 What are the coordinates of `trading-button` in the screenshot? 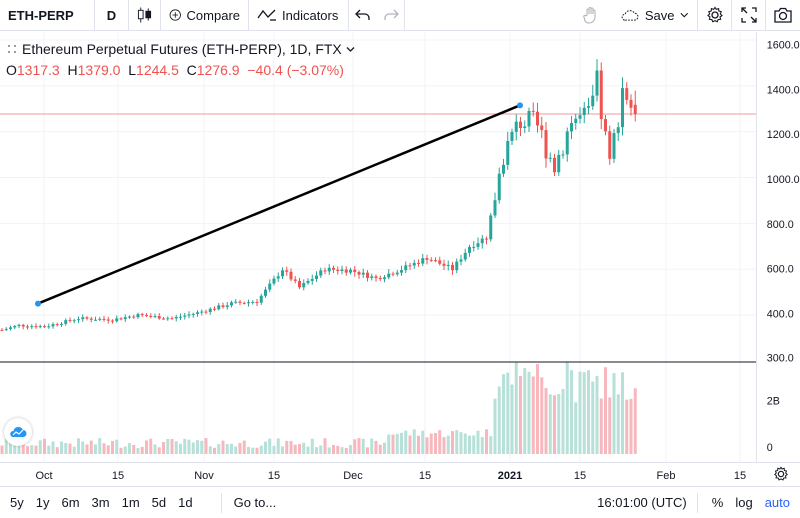 It's located at (591, 15).